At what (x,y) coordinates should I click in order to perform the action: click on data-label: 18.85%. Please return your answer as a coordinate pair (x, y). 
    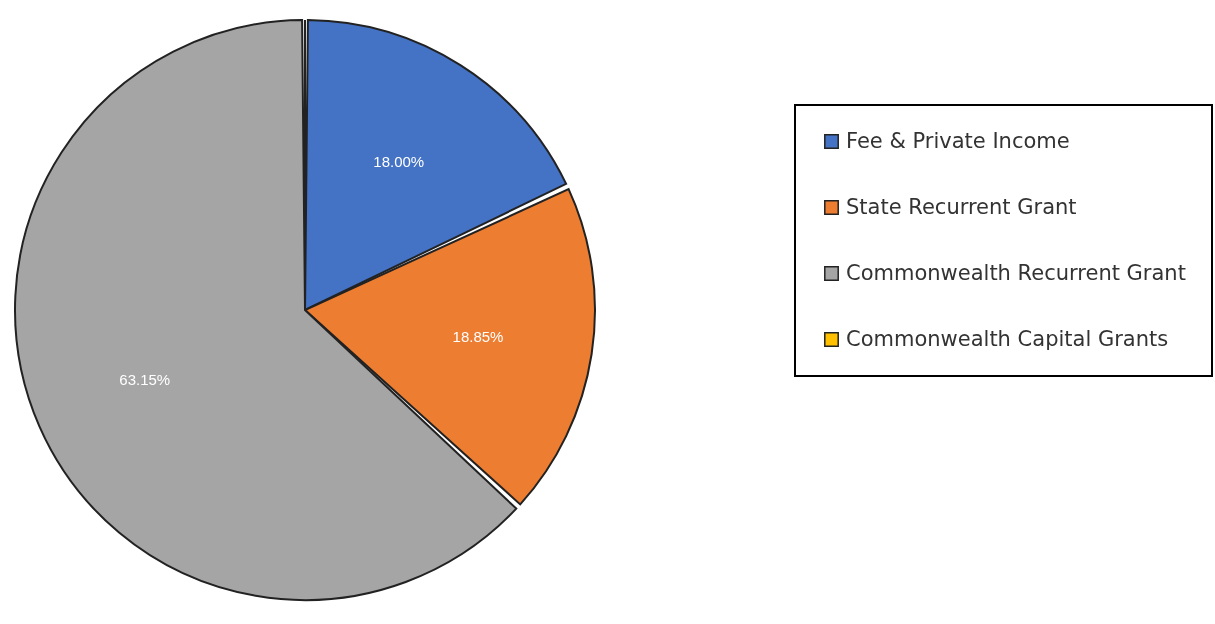
    Looking at the image, I should click on (478, 336).